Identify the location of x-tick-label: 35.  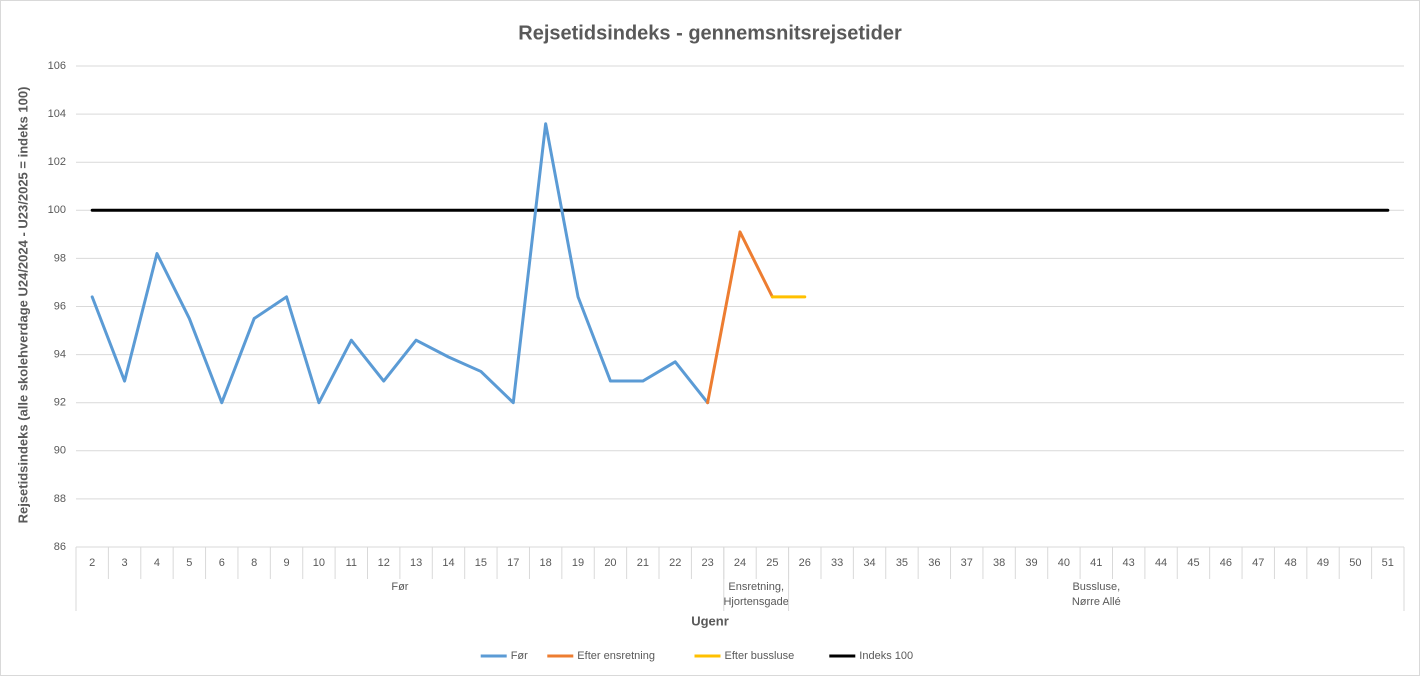
(902, 563).